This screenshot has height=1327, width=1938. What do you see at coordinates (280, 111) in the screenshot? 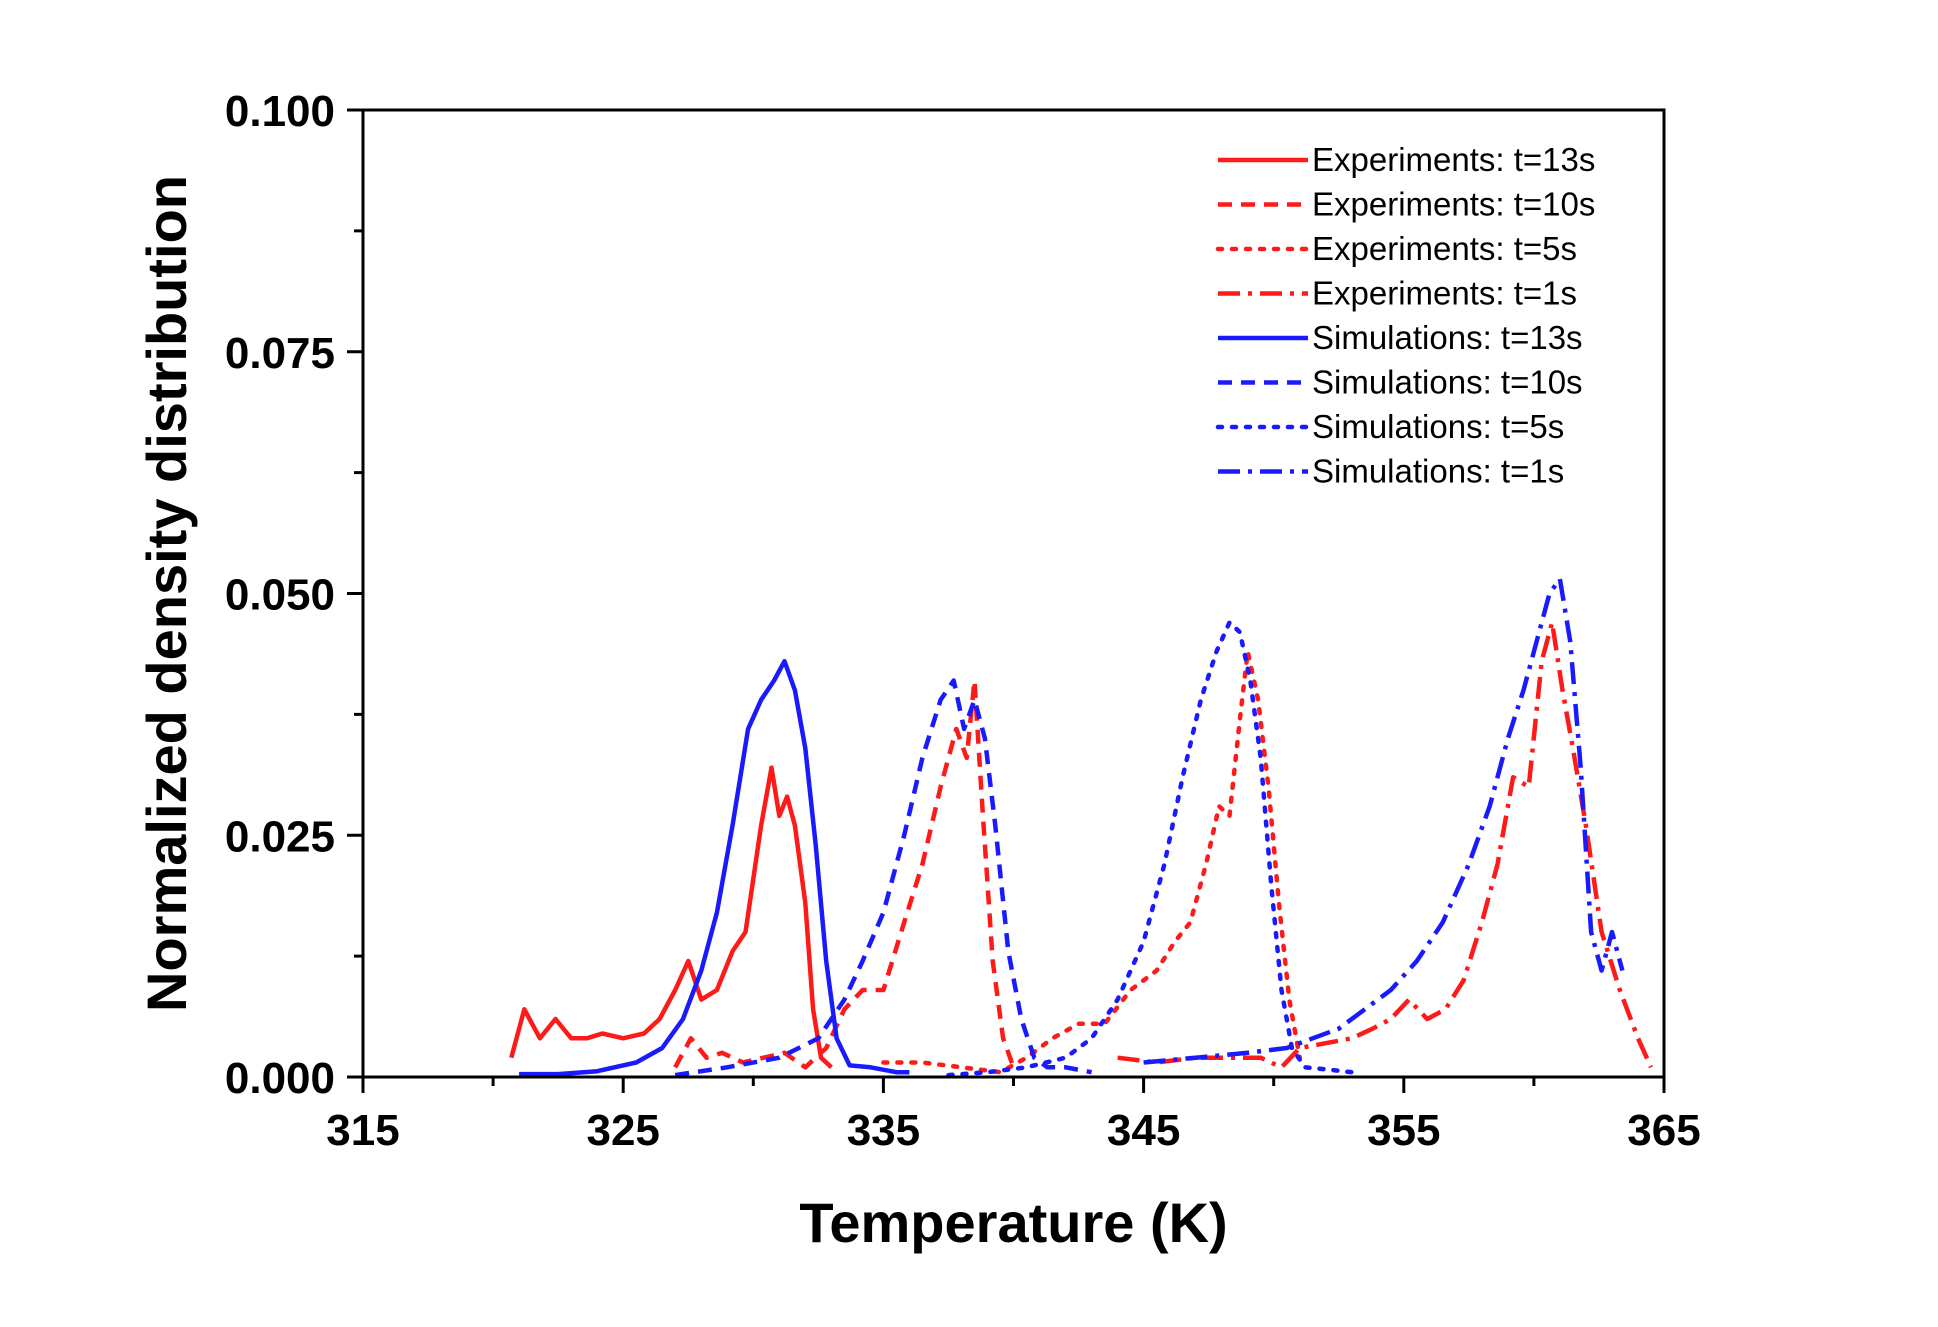
I see `y-tick-label: 0.100` at bounding box center [280, 111].